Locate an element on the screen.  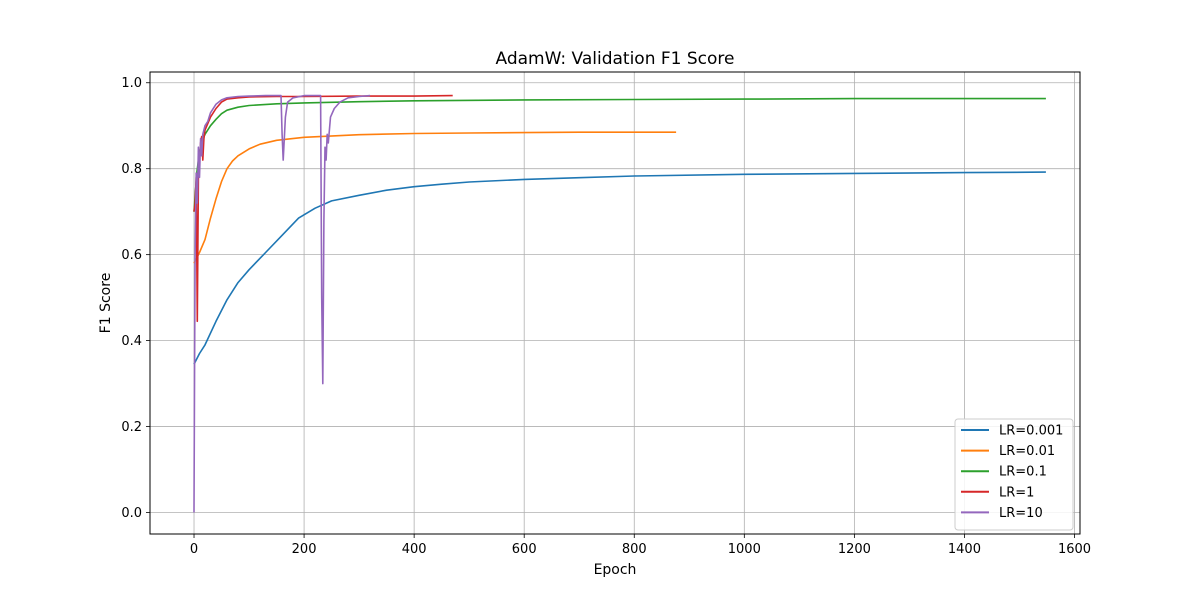
y-tick-label: 1.0 is located at coordinates (131, 83).